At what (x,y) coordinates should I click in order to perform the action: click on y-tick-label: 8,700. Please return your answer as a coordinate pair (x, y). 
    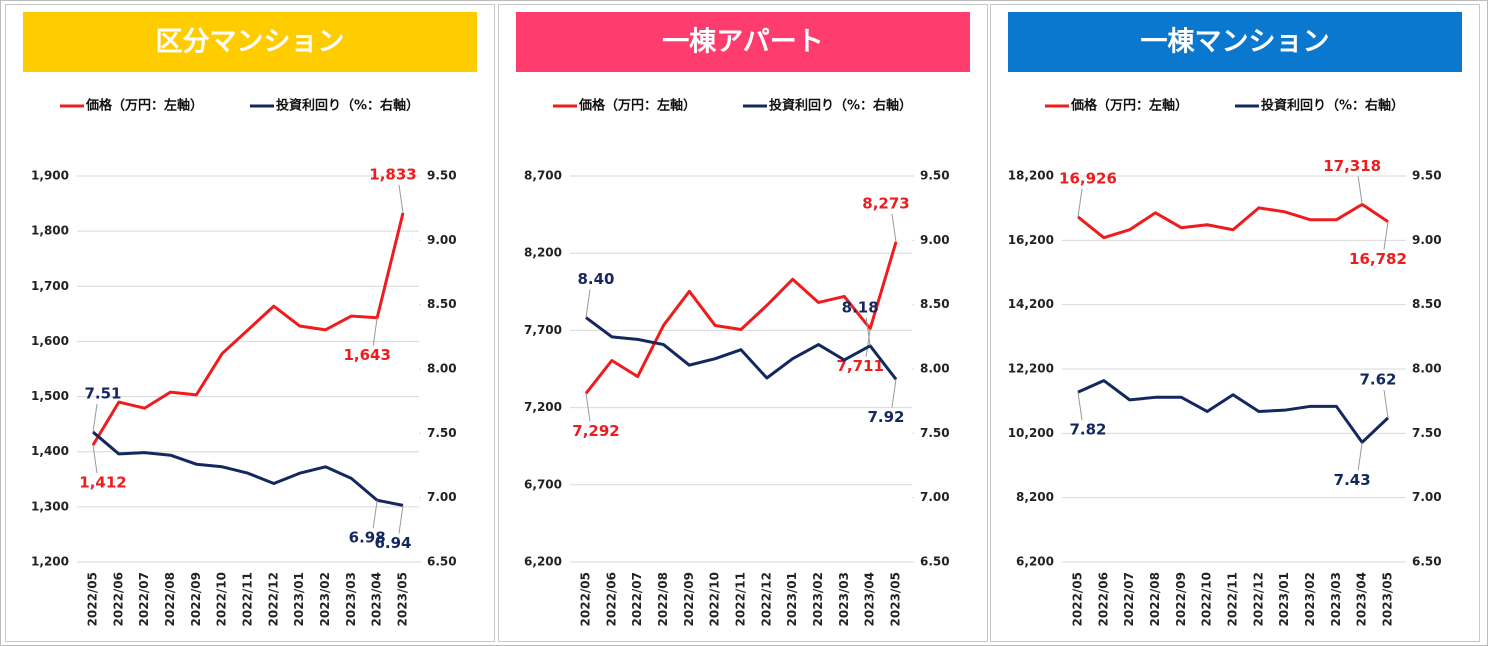
    Looking at the image, I should click on (543, 176).